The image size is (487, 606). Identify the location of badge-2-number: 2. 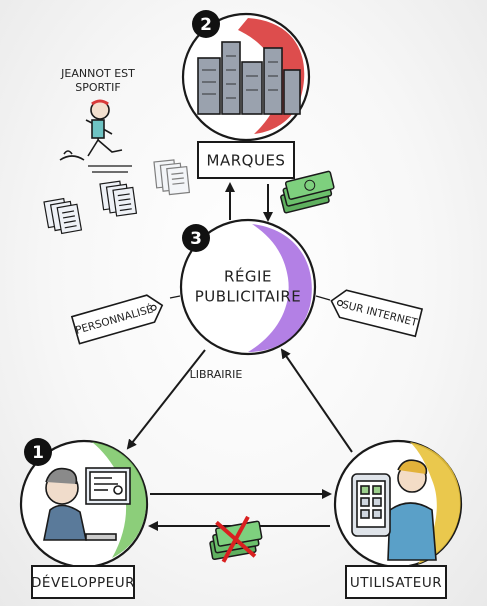
(206, 25).